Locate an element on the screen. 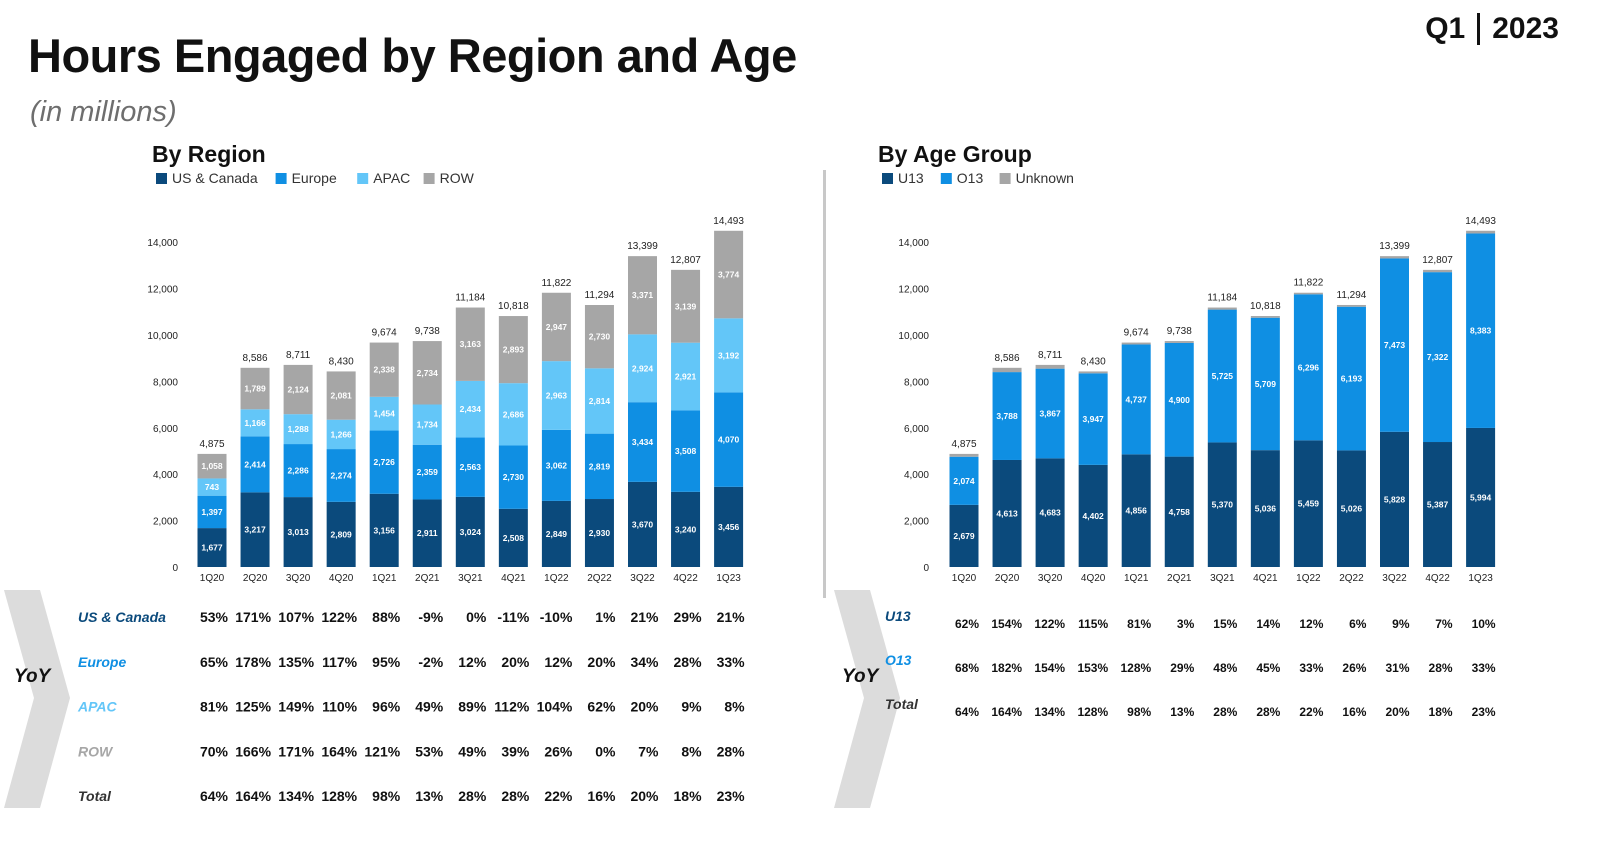  segment-value-label: 3,434 is located at coordinates (643, 442).